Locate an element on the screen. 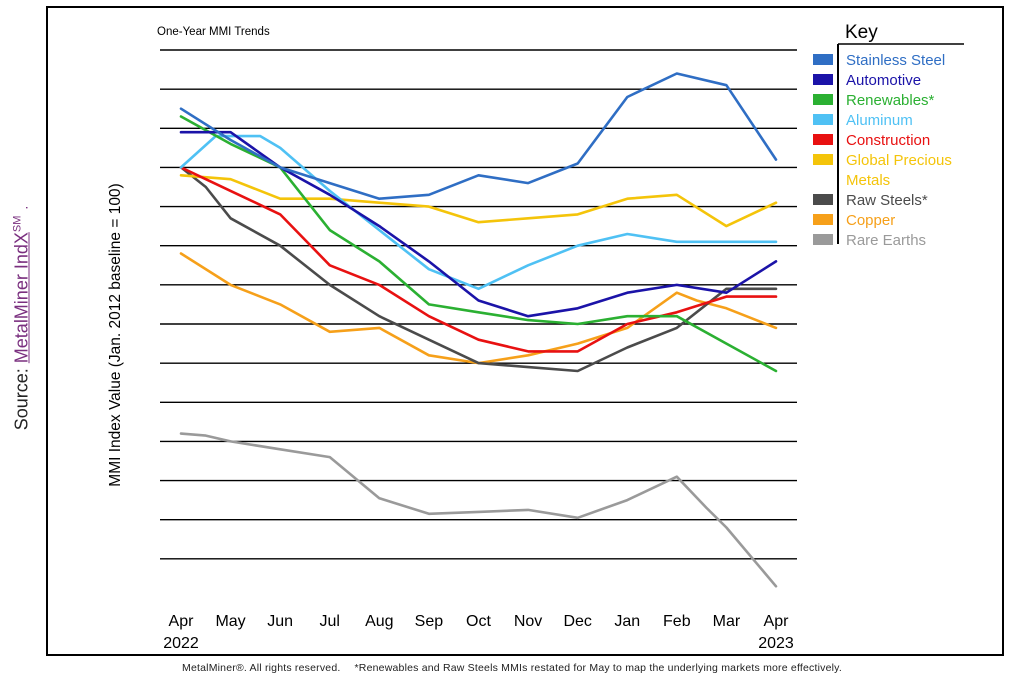 The height and width of the screenshot is (687, 1024). series-line-stainless-steel is located at coordinates (478, 136).